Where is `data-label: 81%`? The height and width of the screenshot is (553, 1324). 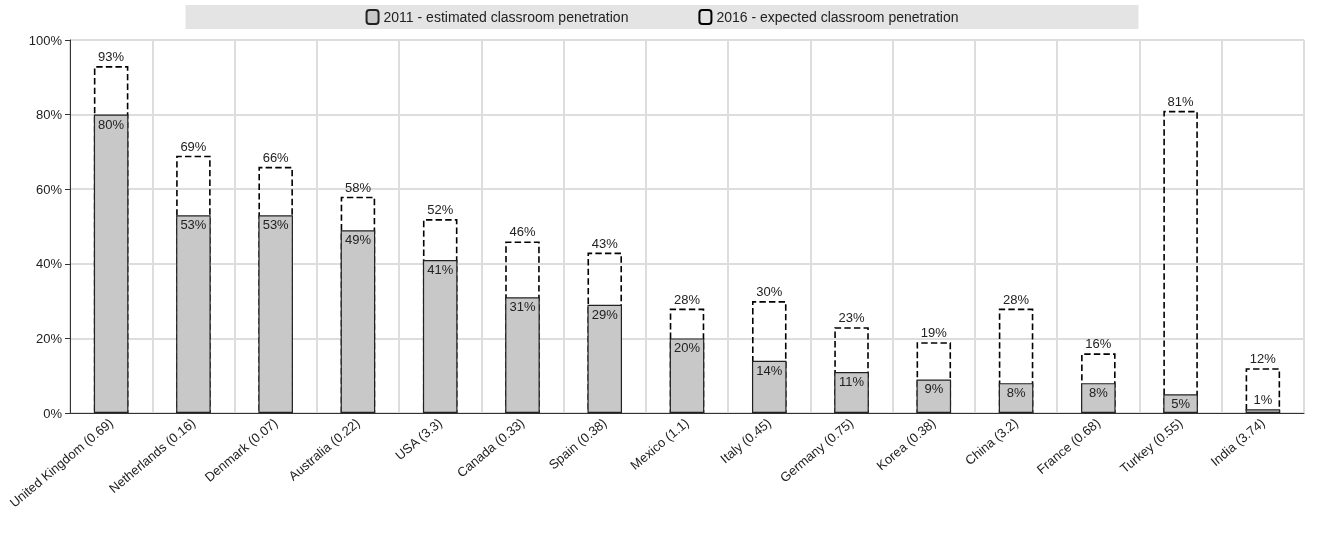
data-label: 81% is located at coordinates (1181, 101).